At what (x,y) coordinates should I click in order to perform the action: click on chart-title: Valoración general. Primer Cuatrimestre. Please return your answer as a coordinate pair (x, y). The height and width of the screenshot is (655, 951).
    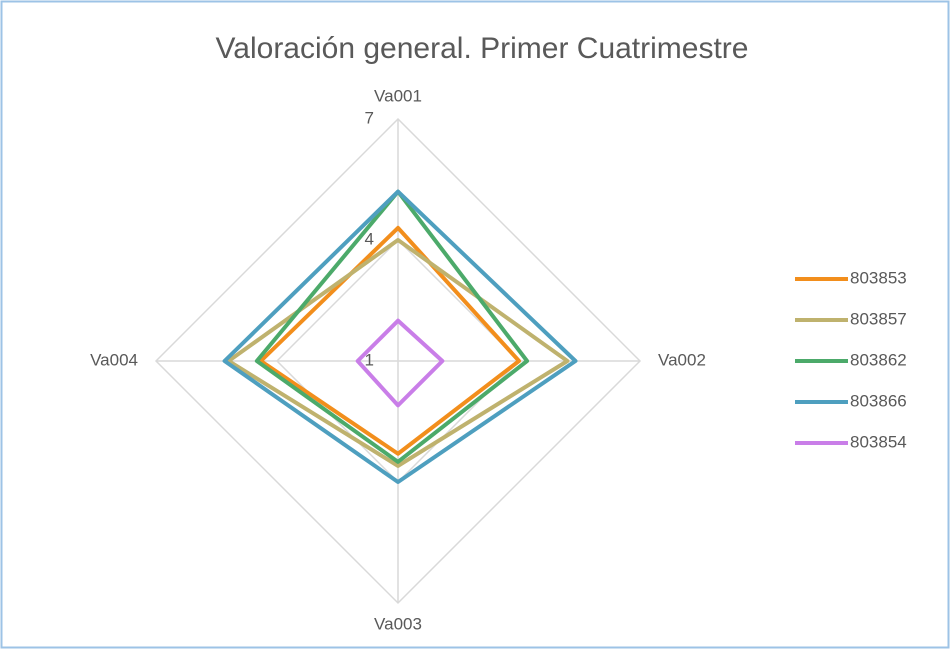
    Looking at the image, I should click on (482, 48).